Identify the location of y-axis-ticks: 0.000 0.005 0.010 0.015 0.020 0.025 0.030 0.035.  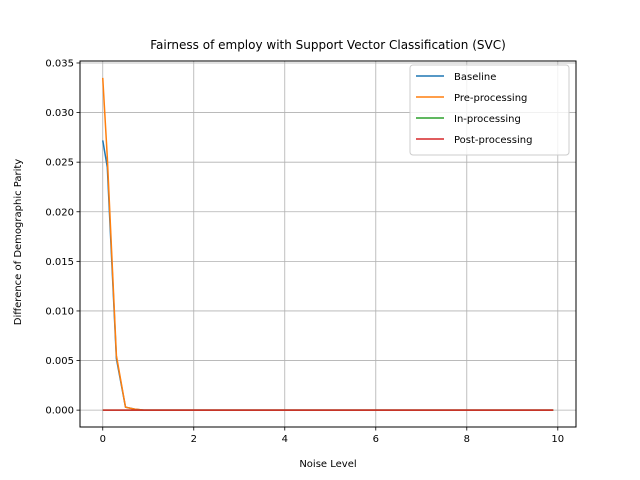
(62, 237).